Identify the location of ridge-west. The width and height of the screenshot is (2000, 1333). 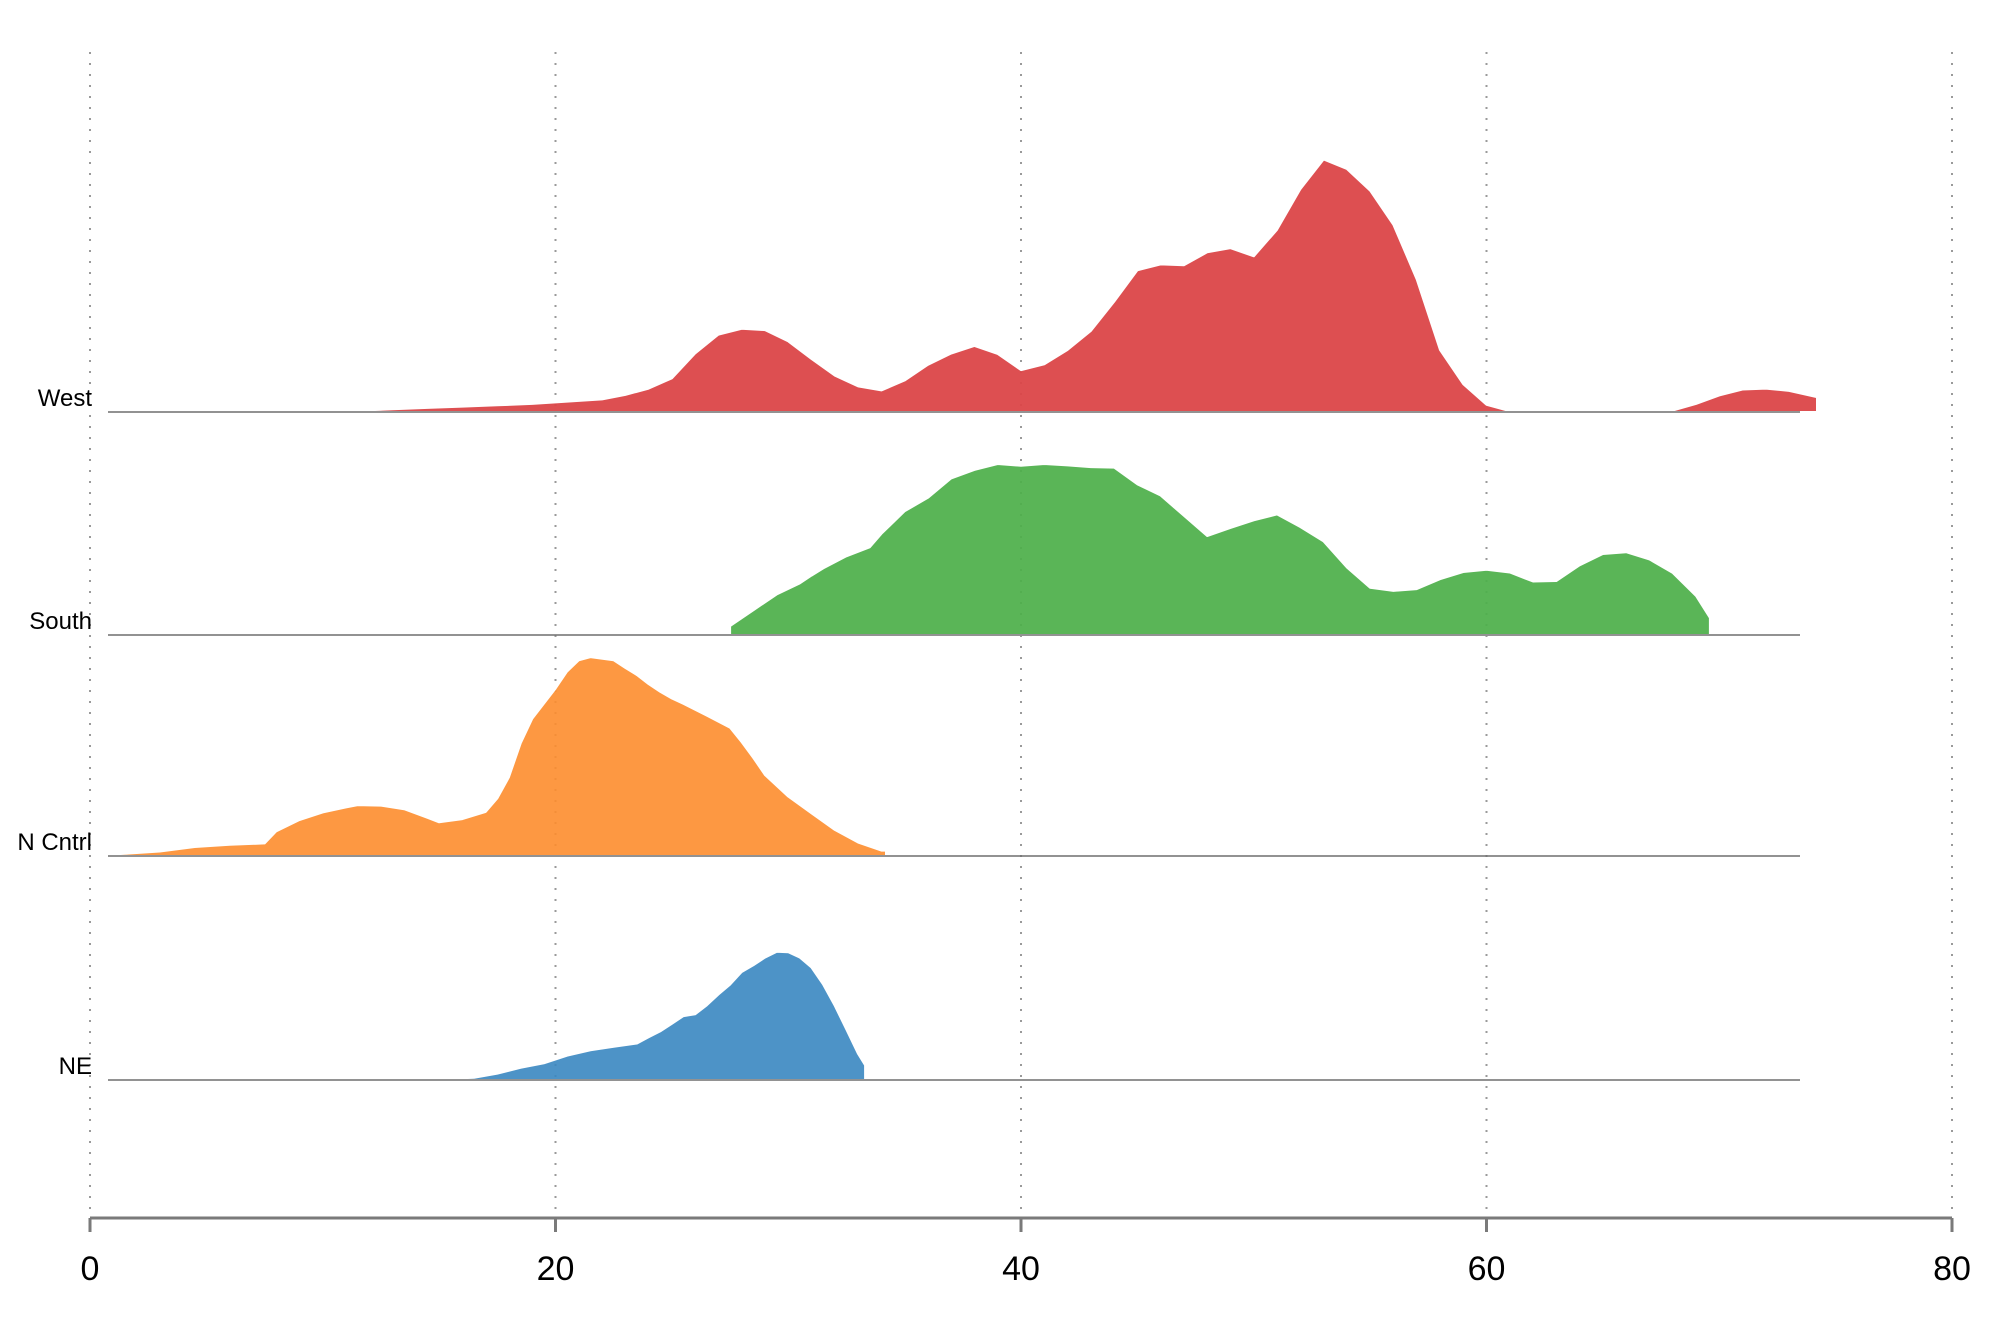
(1087, 285).